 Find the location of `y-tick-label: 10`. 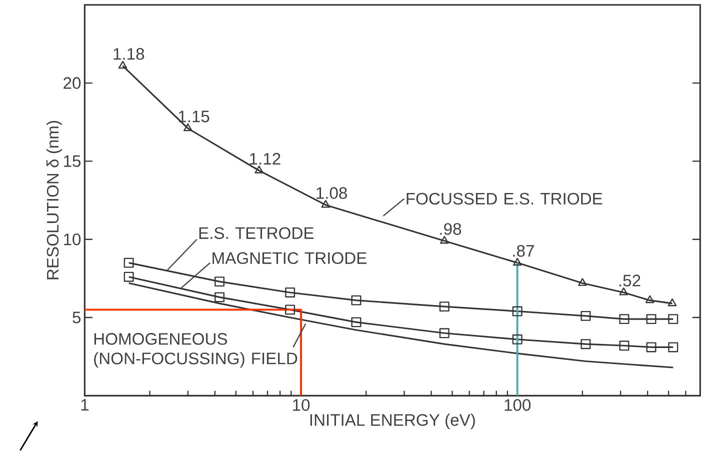

y-tick-label: 10 is located at coordinates (72, 239).